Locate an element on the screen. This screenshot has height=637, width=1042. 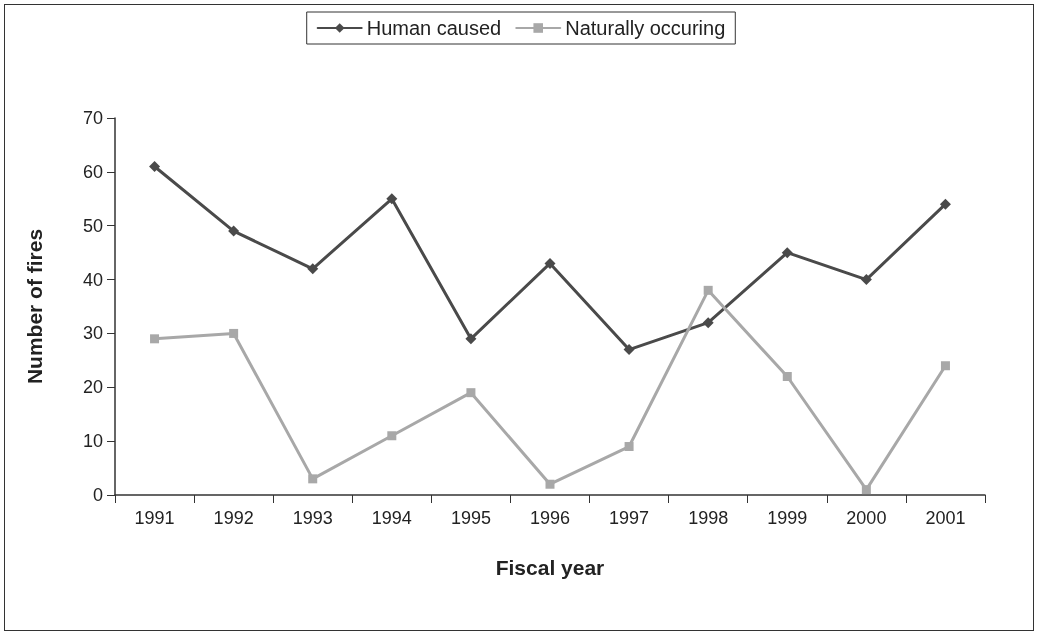
y-axis-title: Number of fires is located at coordinates (34, 306).